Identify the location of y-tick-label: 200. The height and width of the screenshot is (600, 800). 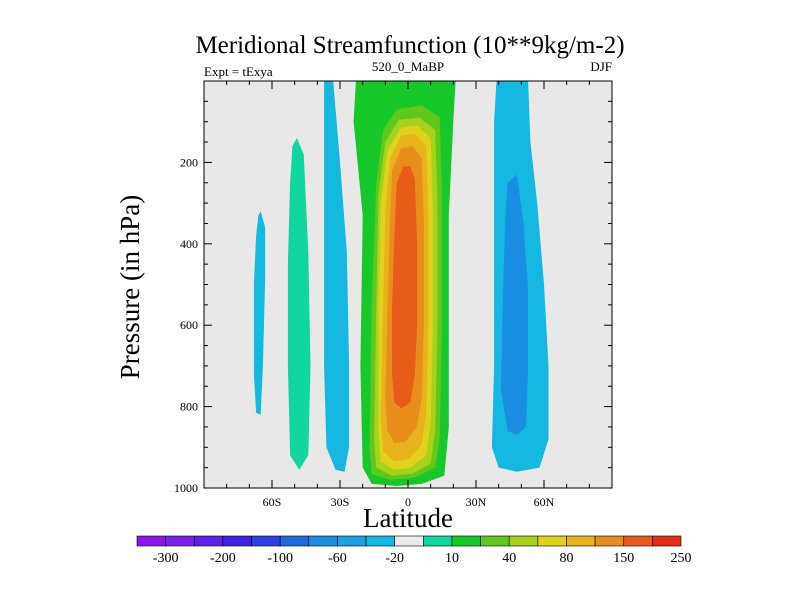
(189, 162).